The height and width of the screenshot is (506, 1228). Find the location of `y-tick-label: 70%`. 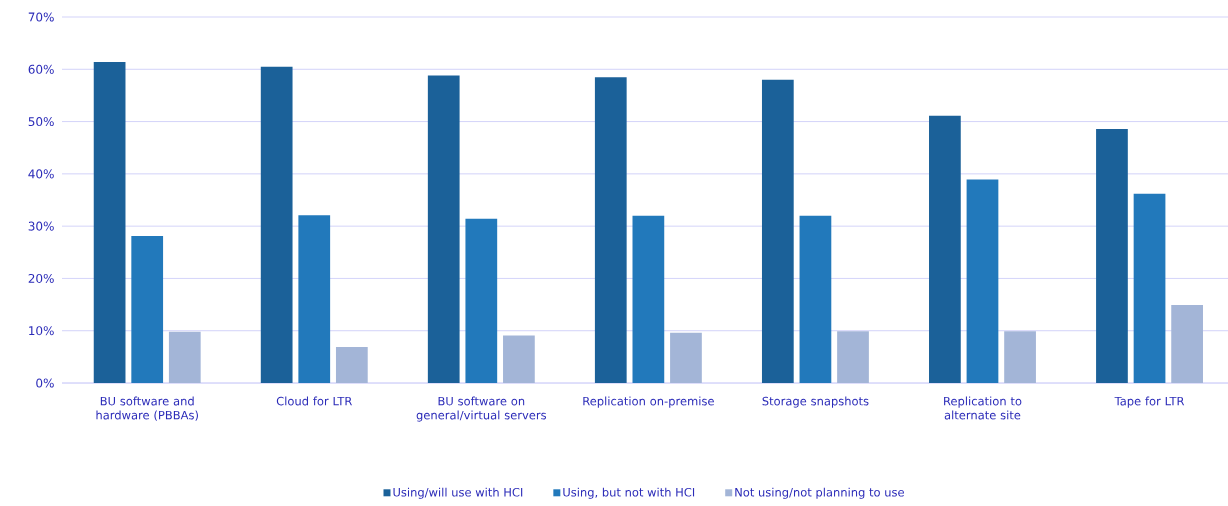

y-tick-label: 70% is located at coordinates (41, 17).